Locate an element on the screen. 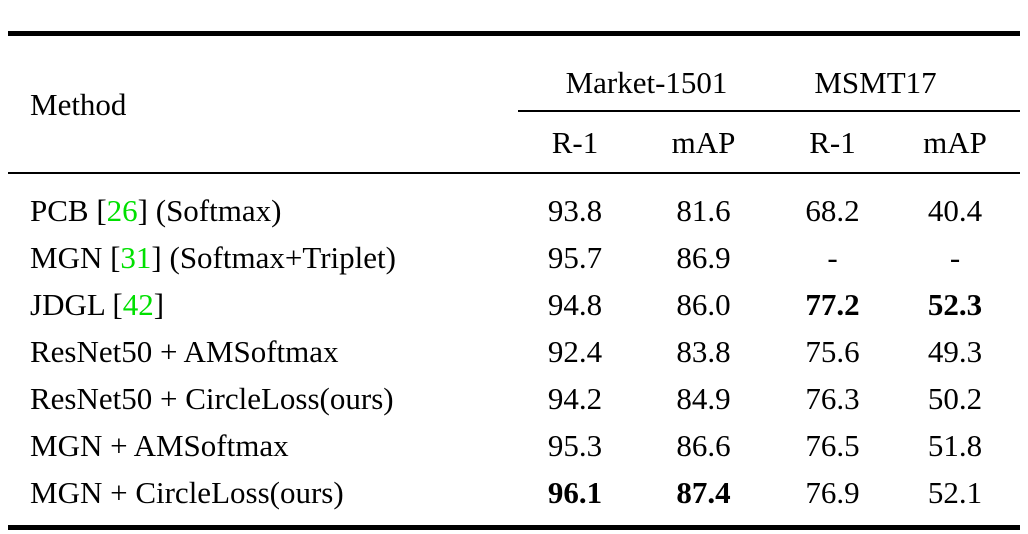 The height and width of the screenshot is (534, 1028). method-text: MGN [ is located at coordinates (75, 257).